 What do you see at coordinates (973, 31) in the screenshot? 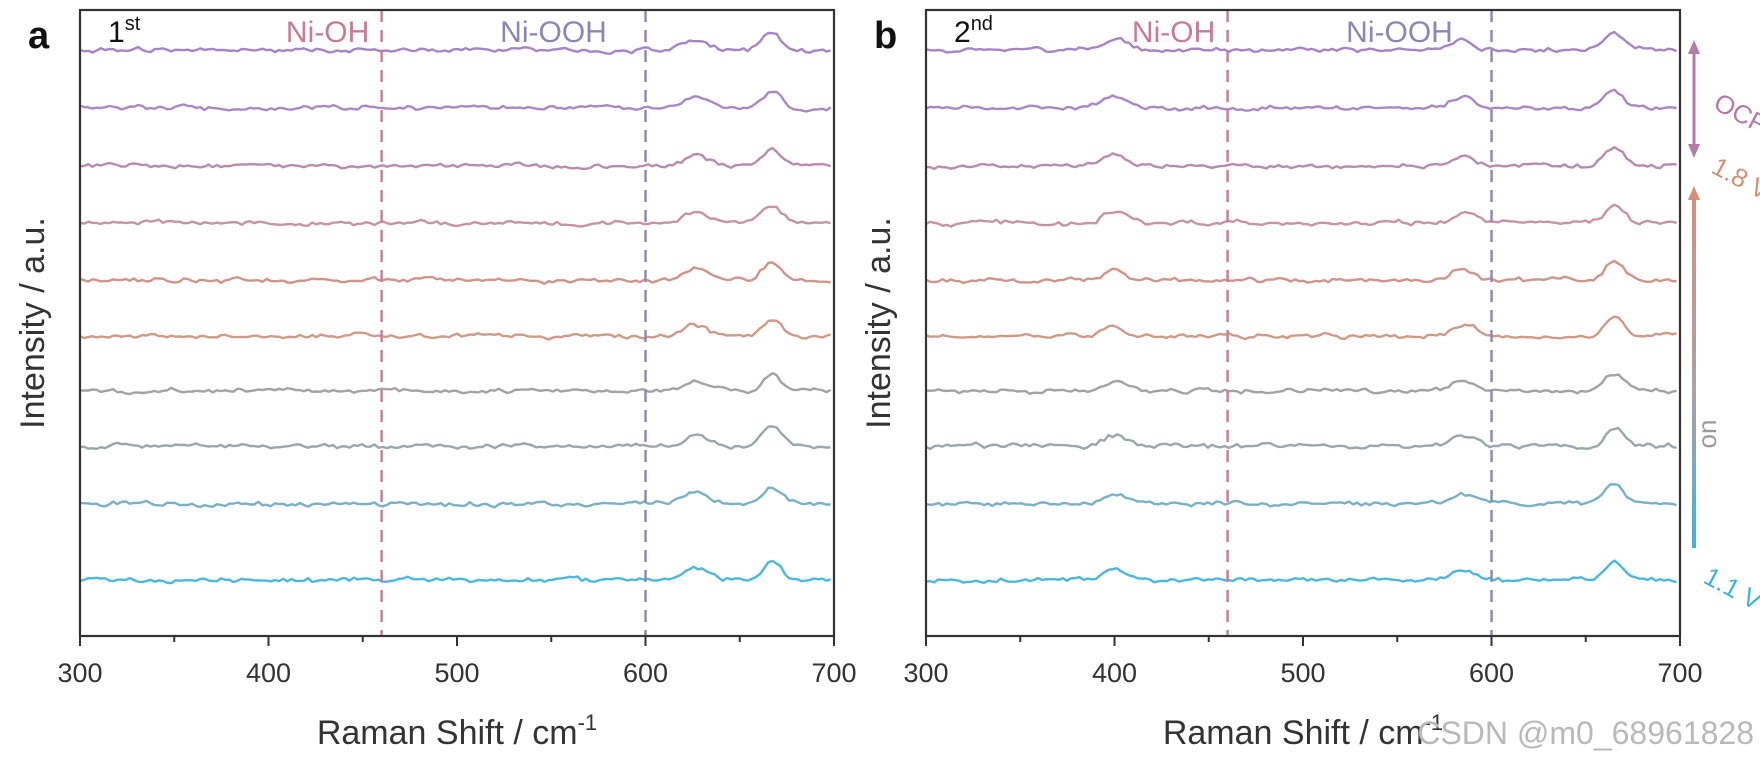
I see `scan-label: 2nd` at bounding box center [973, 31].